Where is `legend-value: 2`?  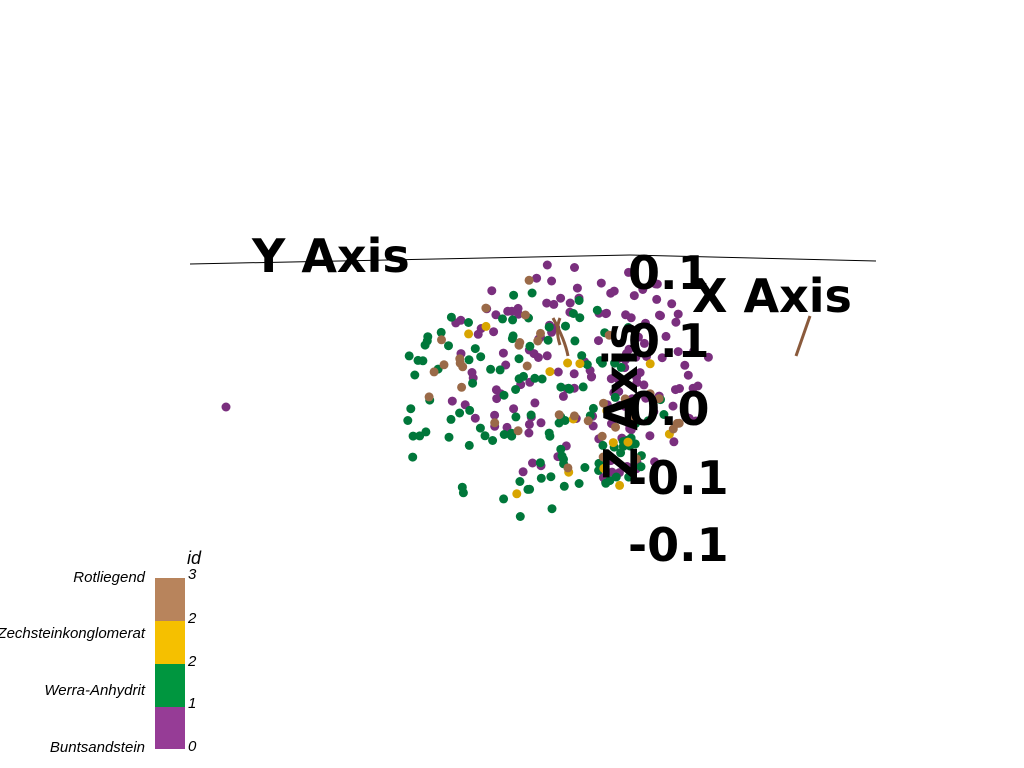
legend-value: 2 is located at coordinates (192, 661).